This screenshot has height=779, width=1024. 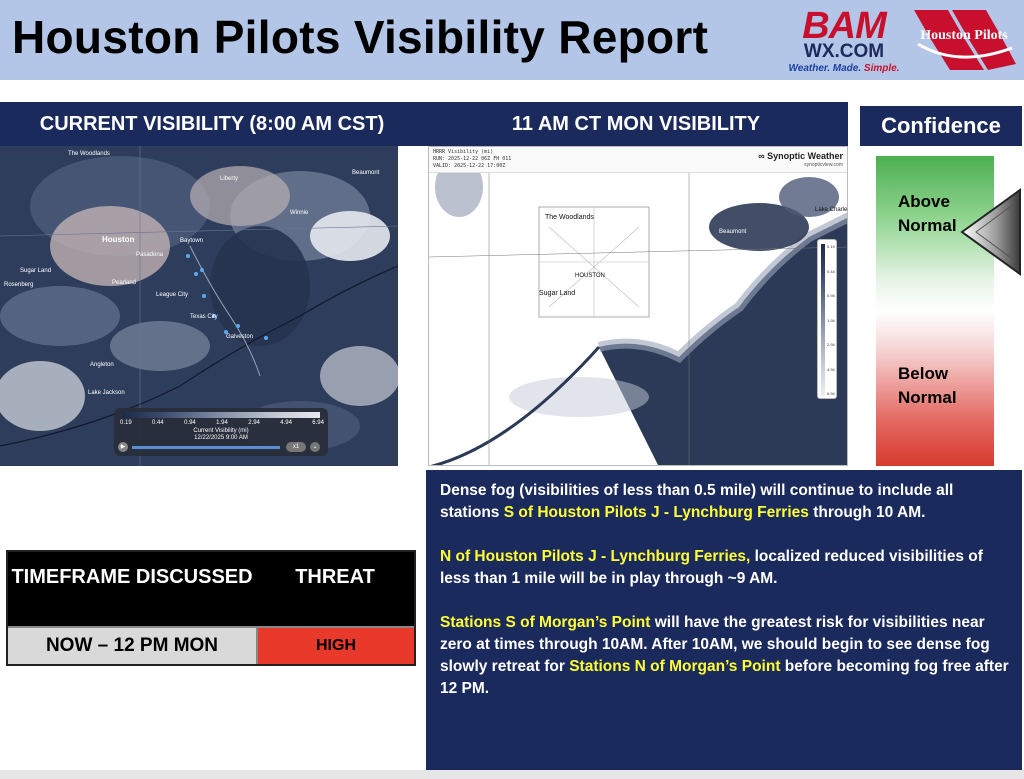 What do you see at coordinates (935, 311) in the screenshot?
I see `confidence-gradient` at bounding box center [935, 311].